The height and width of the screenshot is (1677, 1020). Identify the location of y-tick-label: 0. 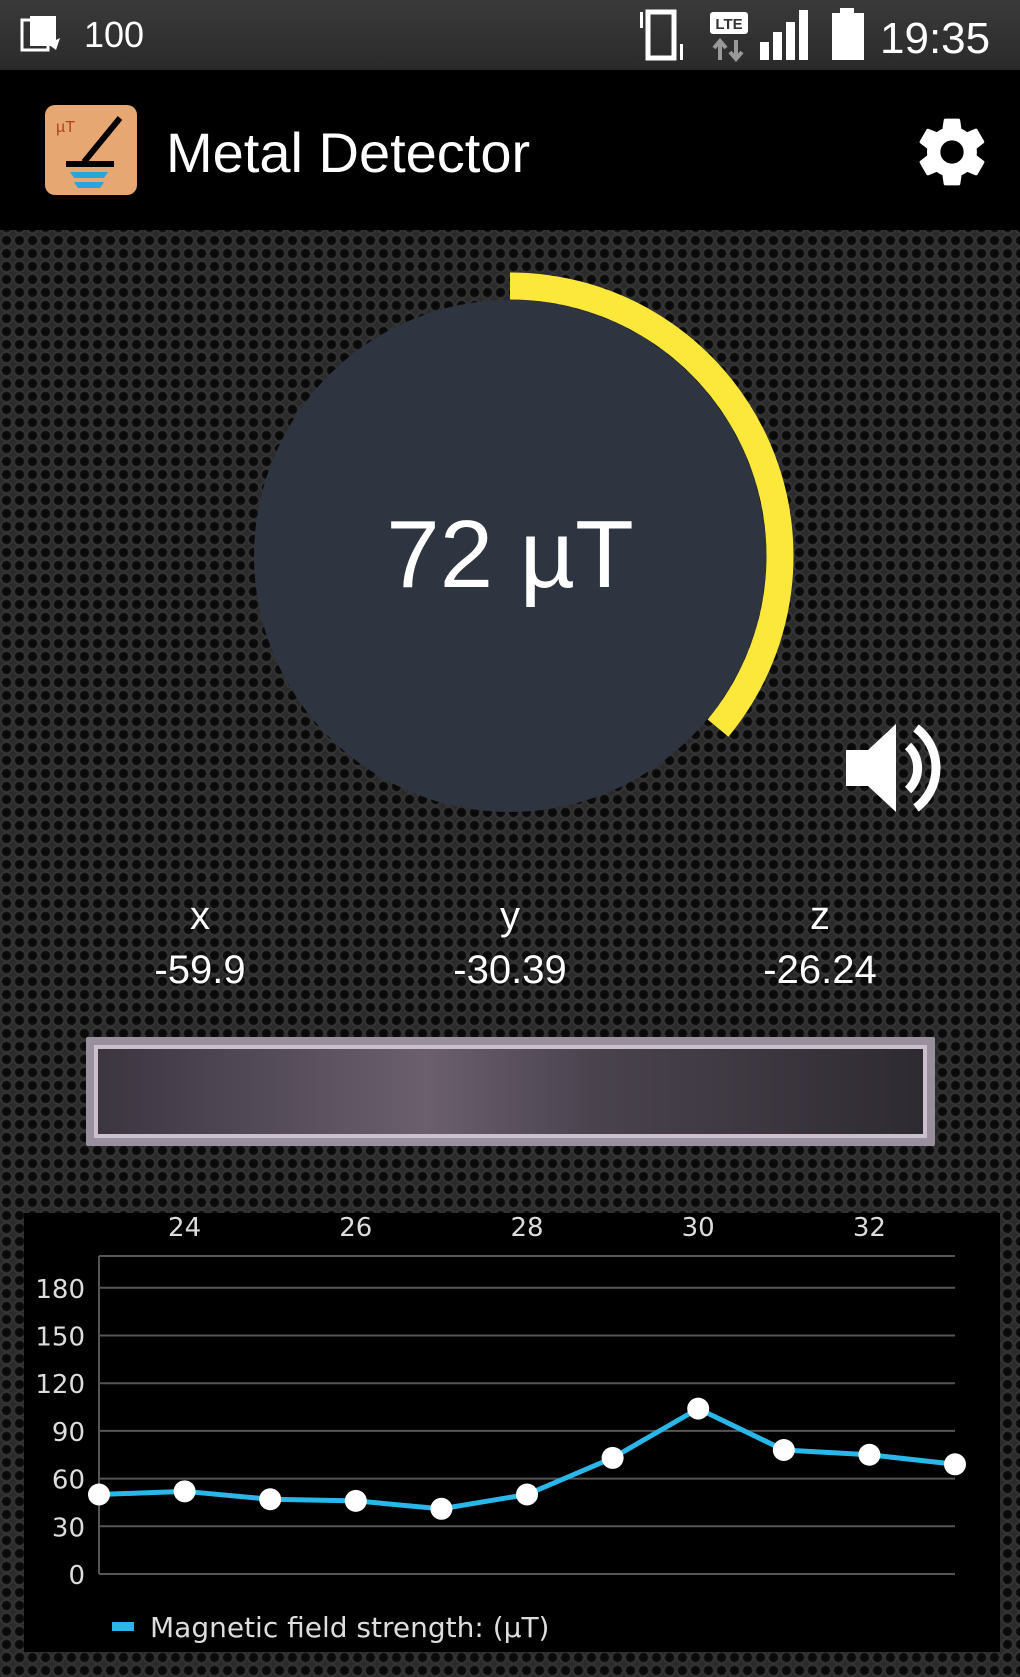
(76, 1576).